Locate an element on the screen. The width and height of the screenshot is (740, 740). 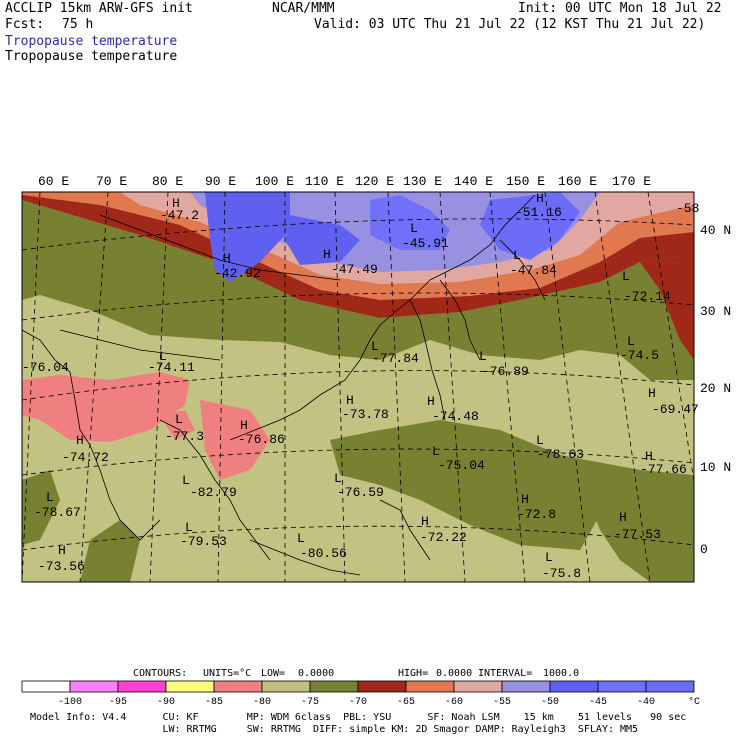
colorbar-tick-label: -75 is located at coordinates (310, 702).